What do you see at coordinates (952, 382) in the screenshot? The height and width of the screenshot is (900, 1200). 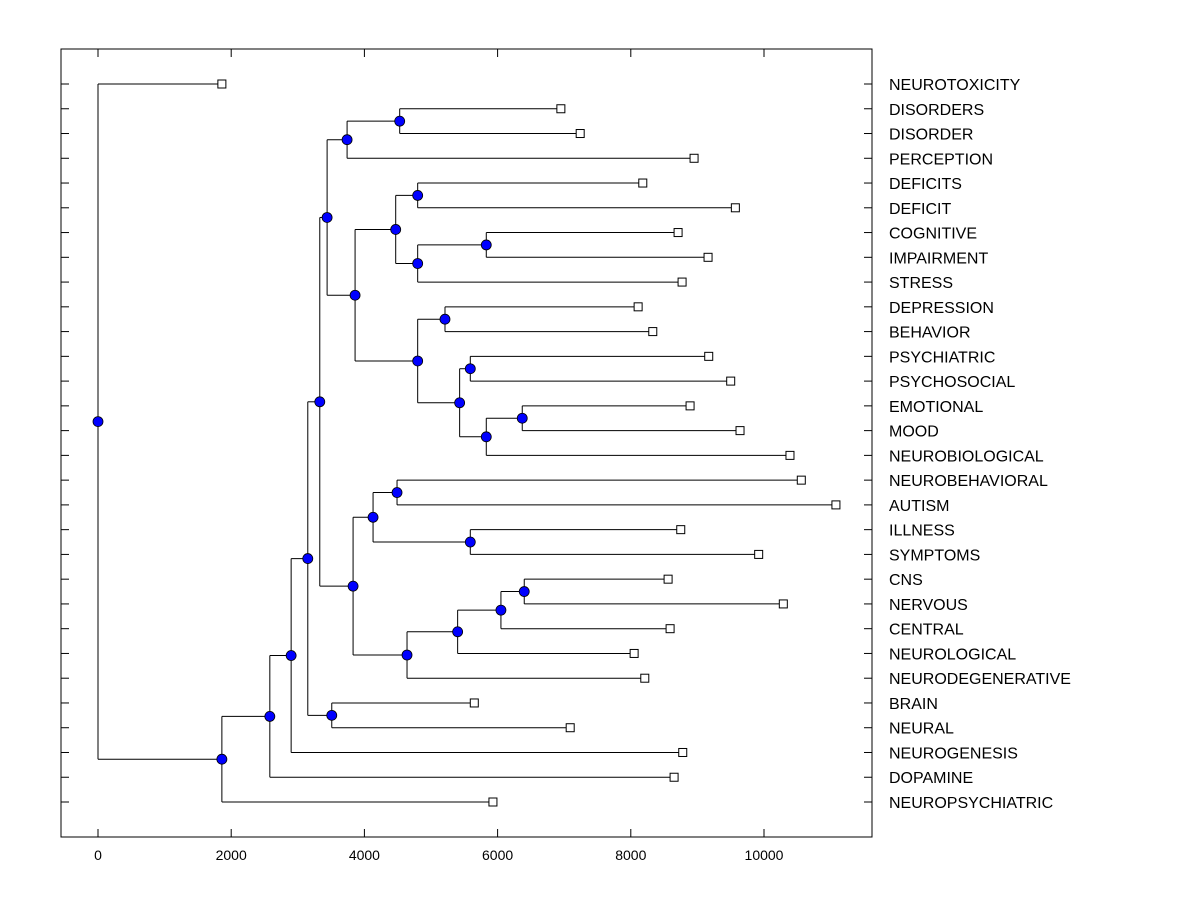 I see `leaf-label: PSYCHOSOCIAL` at bounding box center [952, 382].